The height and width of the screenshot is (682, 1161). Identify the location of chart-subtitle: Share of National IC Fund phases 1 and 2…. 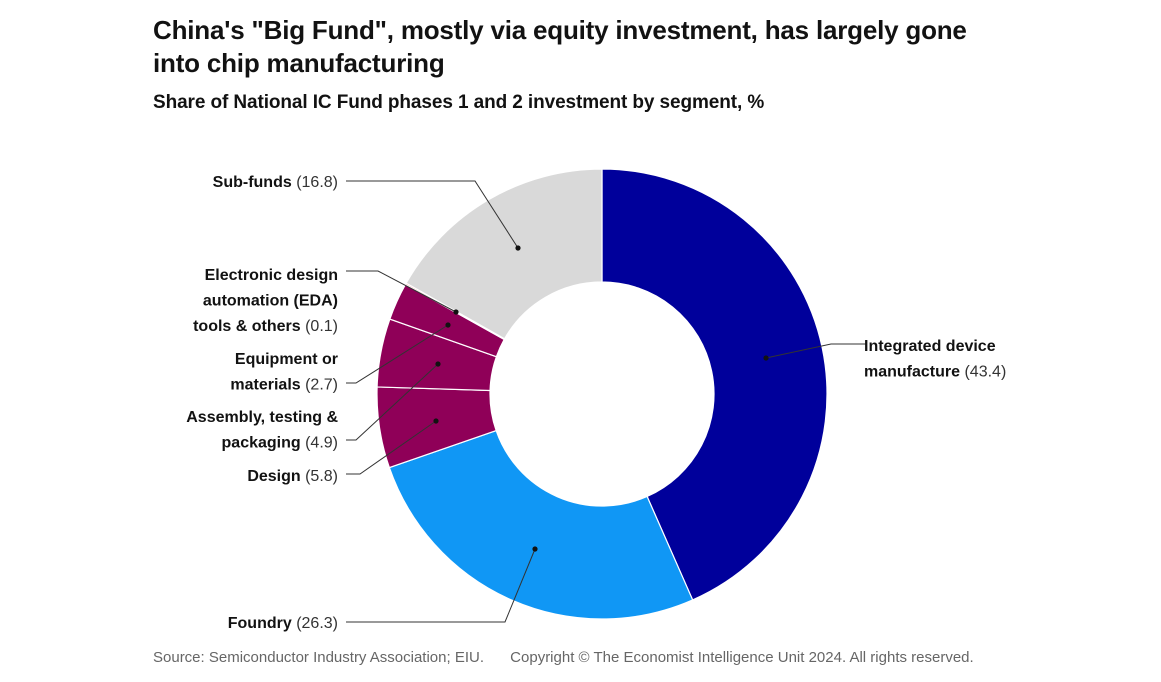
(459, 102).